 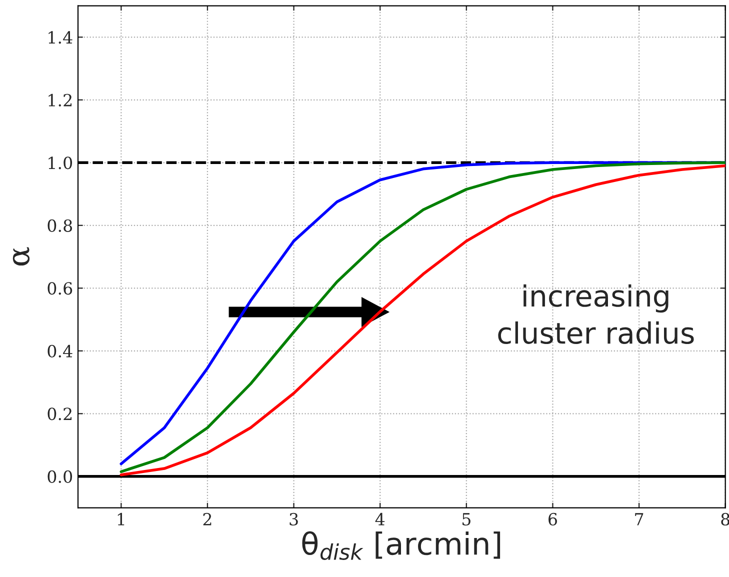 What do you see at coordinates (207, 519) in the screenshot?
I see `x-tick-label: 2` at bounding box center [207, 519].